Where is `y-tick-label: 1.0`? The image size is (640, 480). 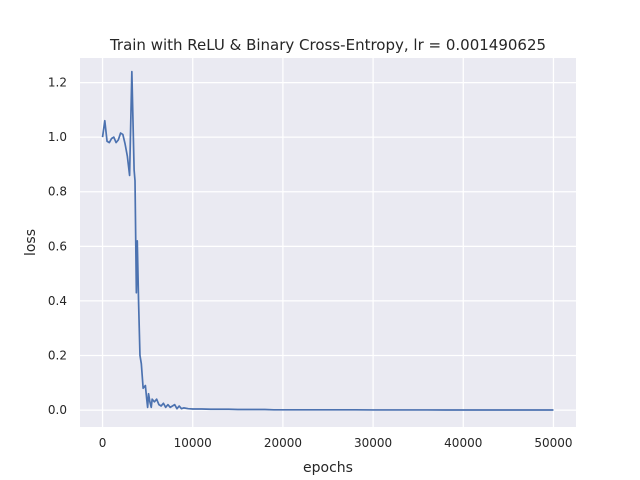 y-tick-label: 1.0 is located at coordinates (57, 137).